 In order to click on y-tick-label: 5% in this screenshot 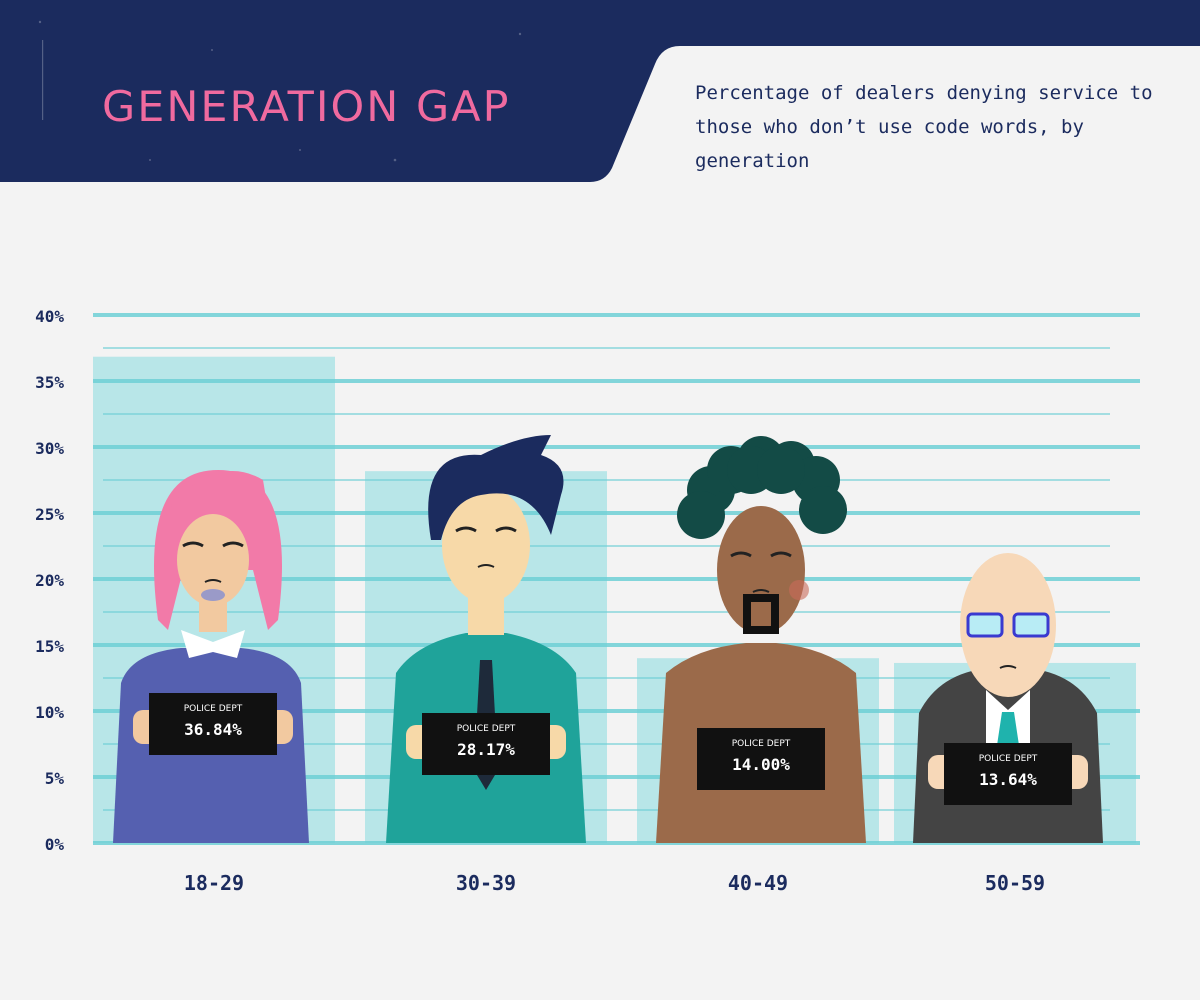, I will do `click(55, 778)`.